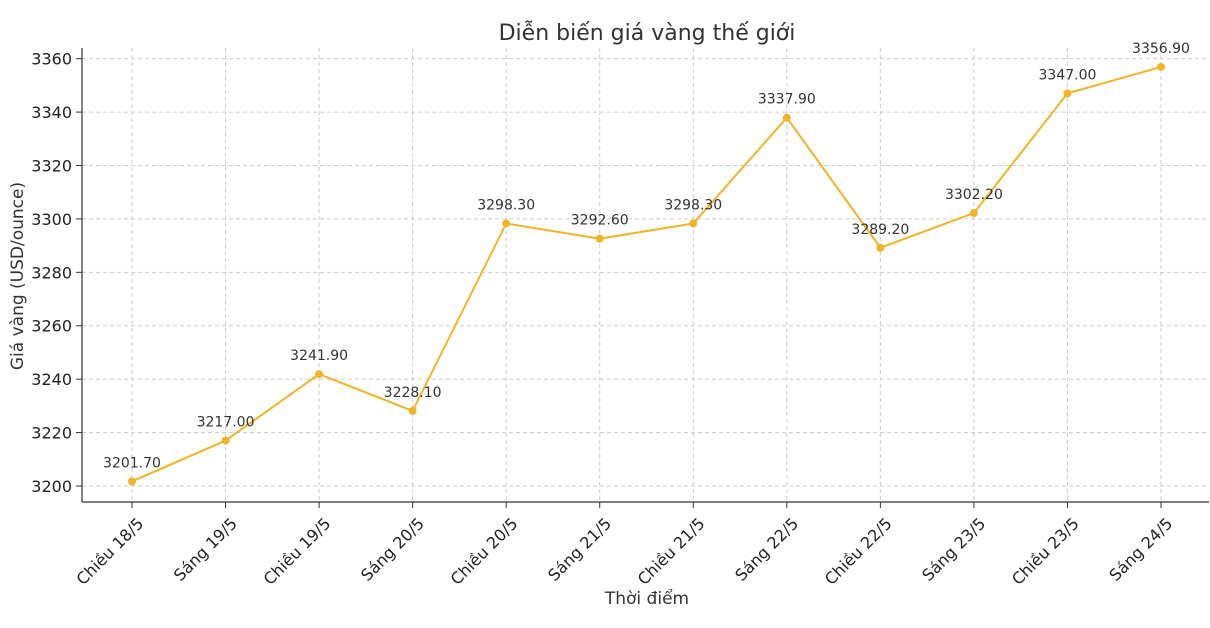 Image resolution: width=1210 pixels, height=628 pixels. What do you see at coordinates (205, 549) in the screenshot?
I see `x-tick-label: Sáng 19/5` at bounding box center [205, 549].